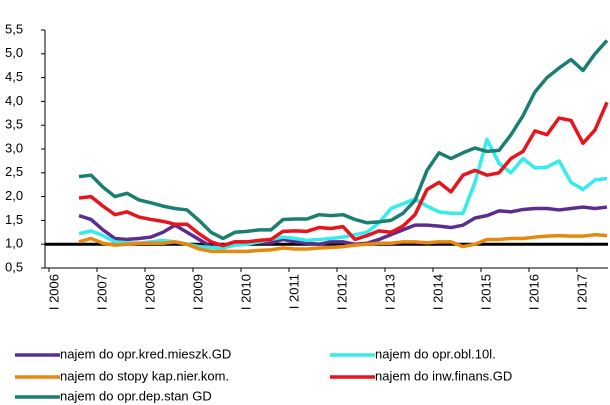 The image size is (610, 405). What do you see at coordinates (341, 292) in the screenshot?
I see `x-tick-label: I 2012` at bounding box center [341, 292].